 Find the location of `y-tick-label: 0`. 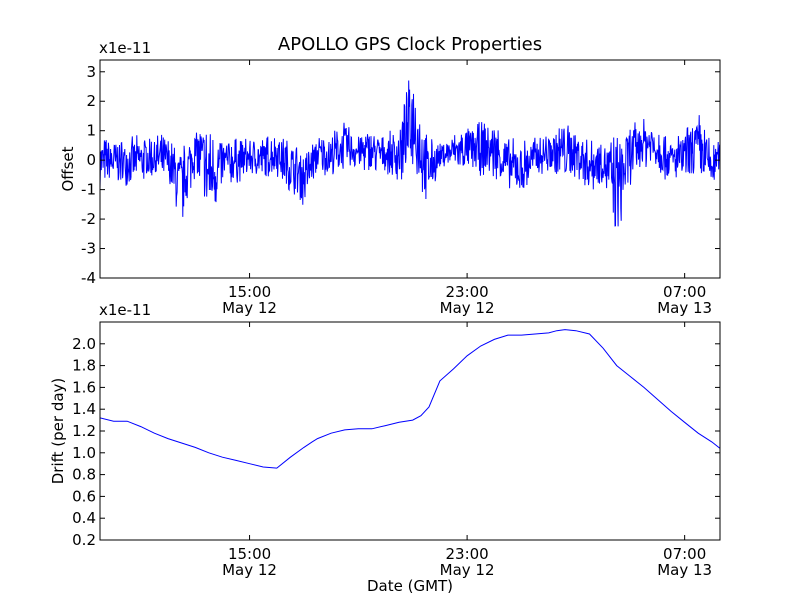

y-tick-label: 0 is located at coordinates (91, 160).